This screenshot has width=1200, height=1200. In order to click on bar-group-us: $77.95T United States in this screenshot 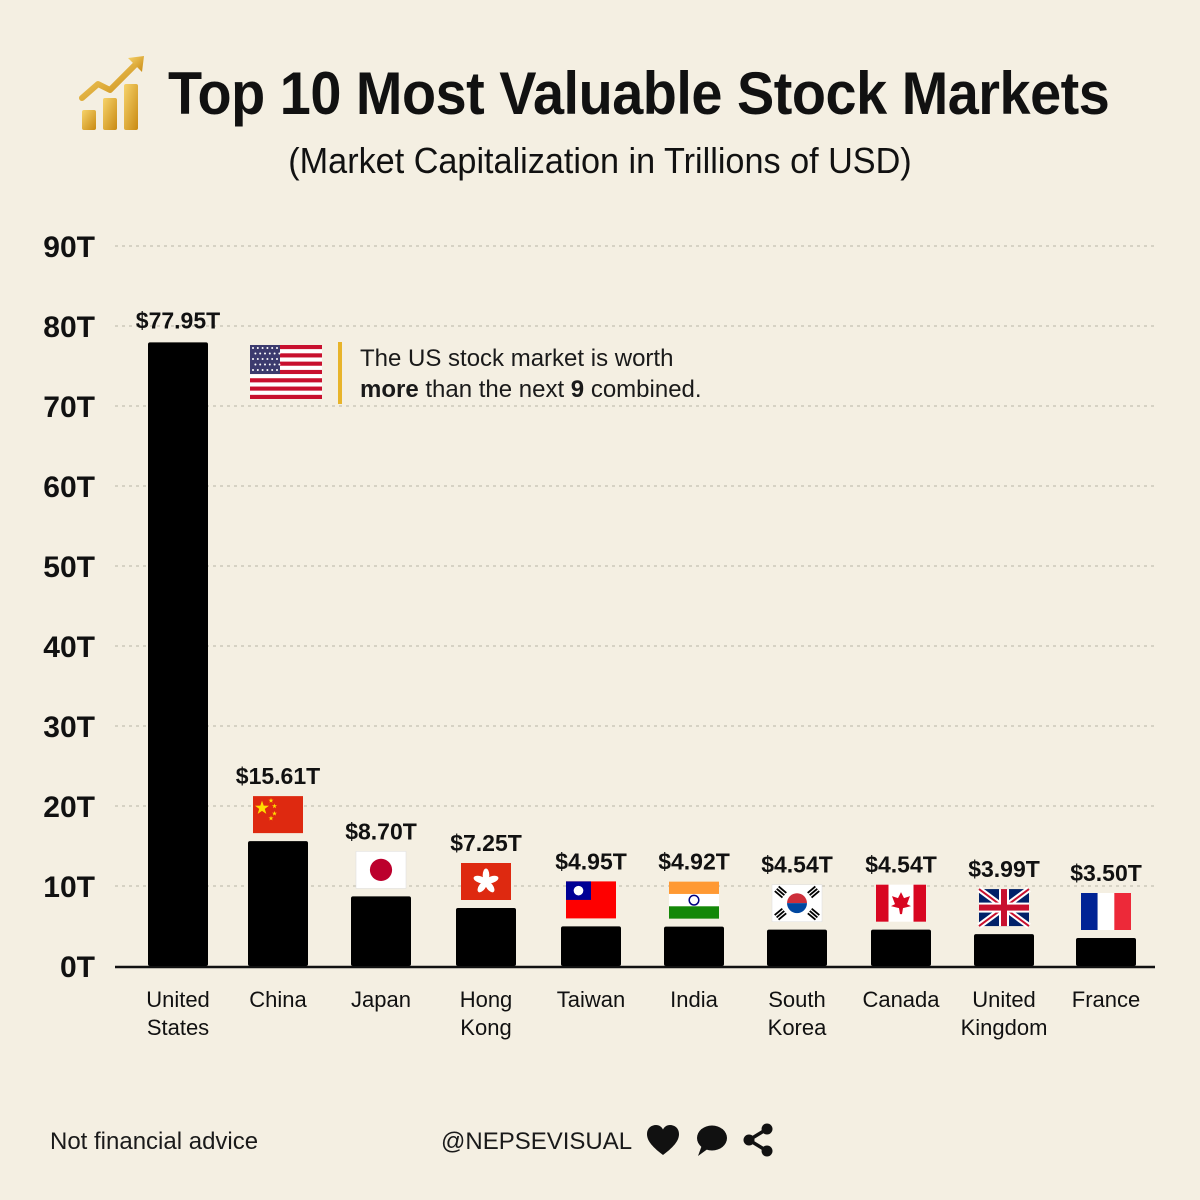, I will do `click(178, 673)`.